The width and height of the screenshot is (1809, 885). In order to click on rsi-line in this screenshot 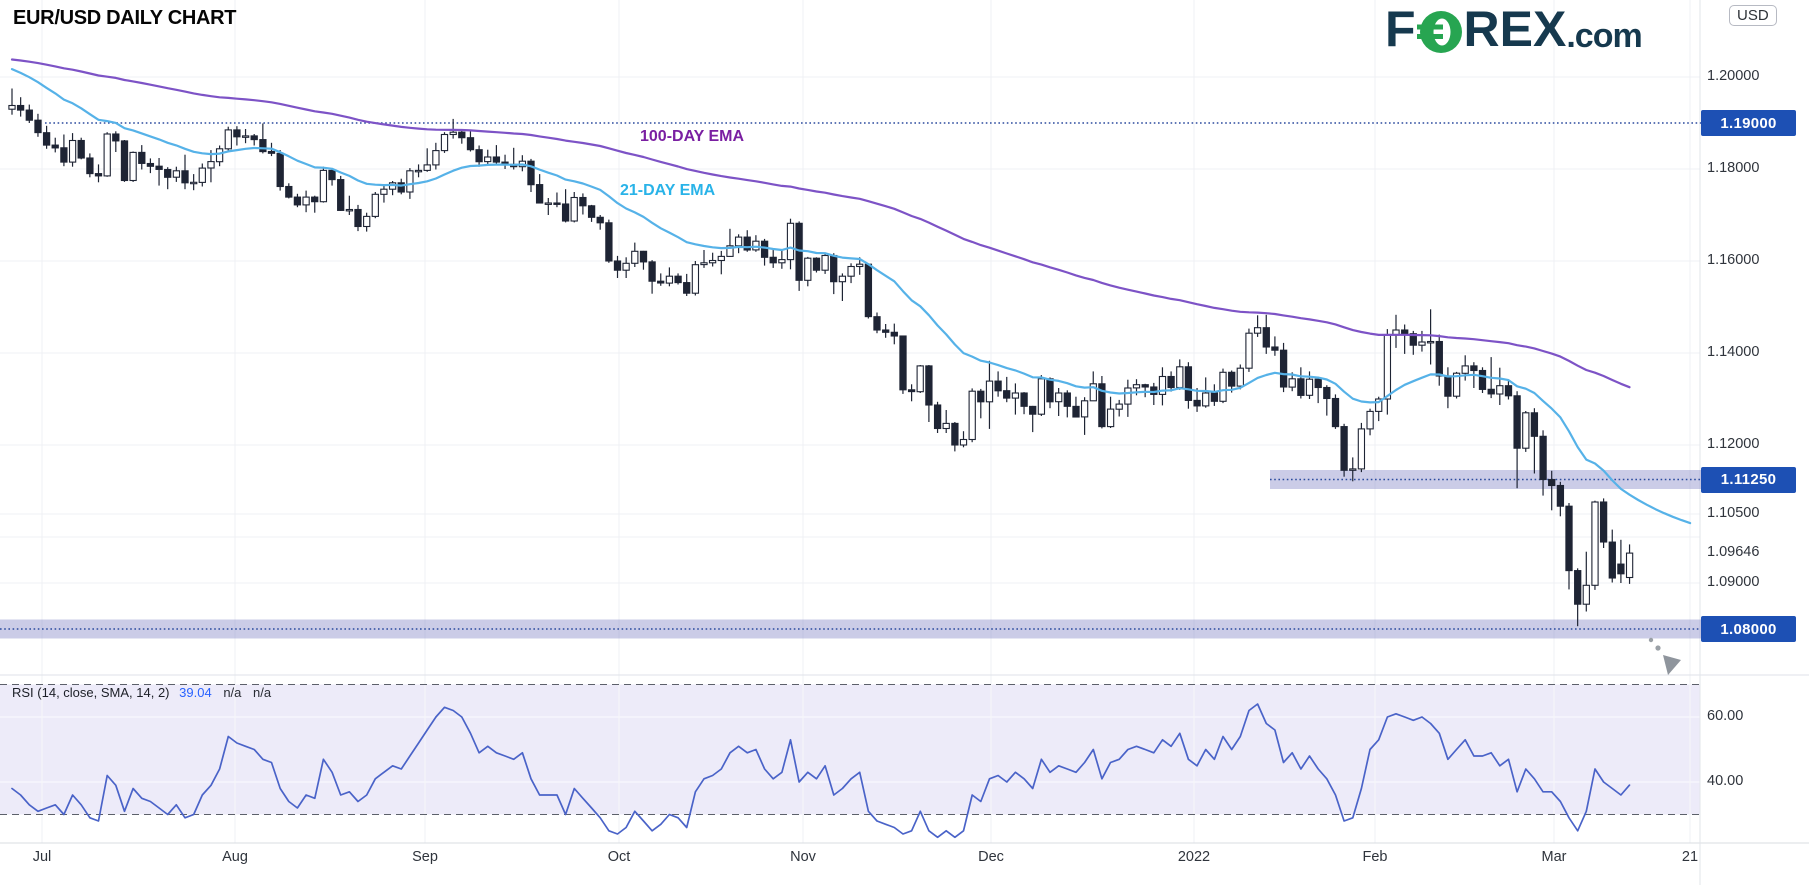, I will do `click(821, 771)`.